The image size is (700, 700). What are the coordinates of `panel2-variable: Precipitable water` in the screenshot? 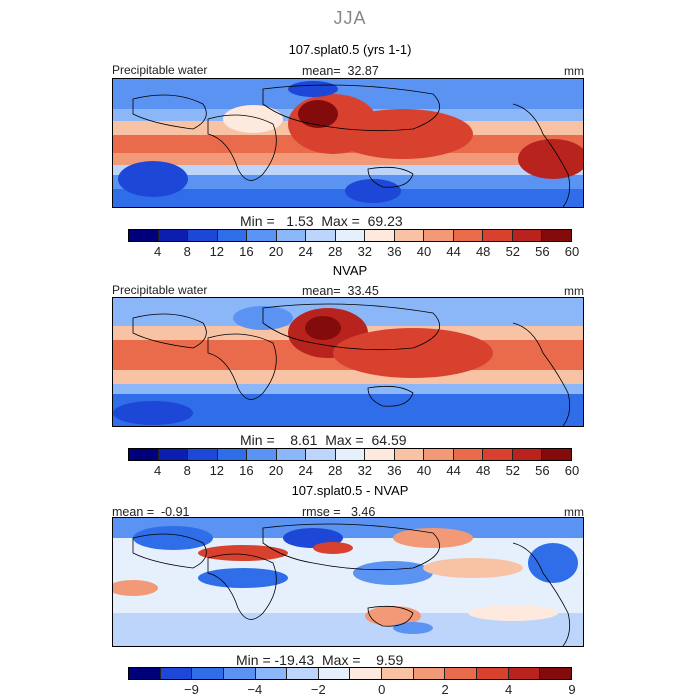 It's located at (160, 290).